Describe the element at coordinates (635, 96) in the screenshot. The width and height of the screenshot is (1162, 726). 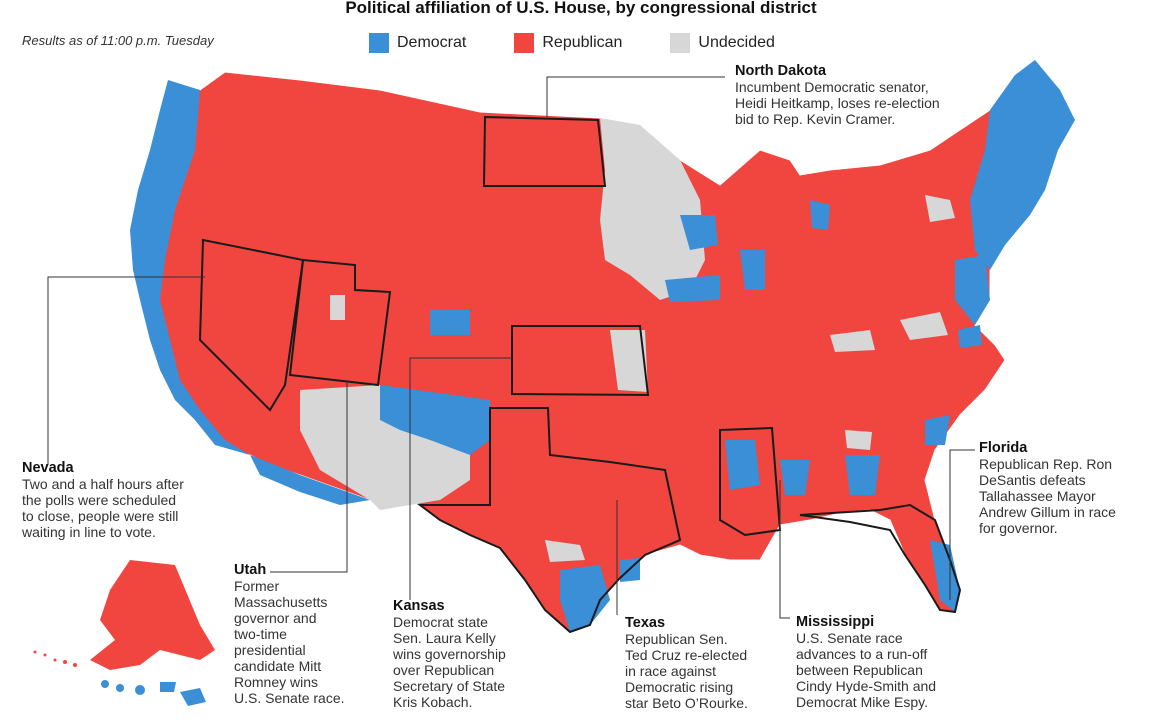
I see `leader-north-dakota` at that location.